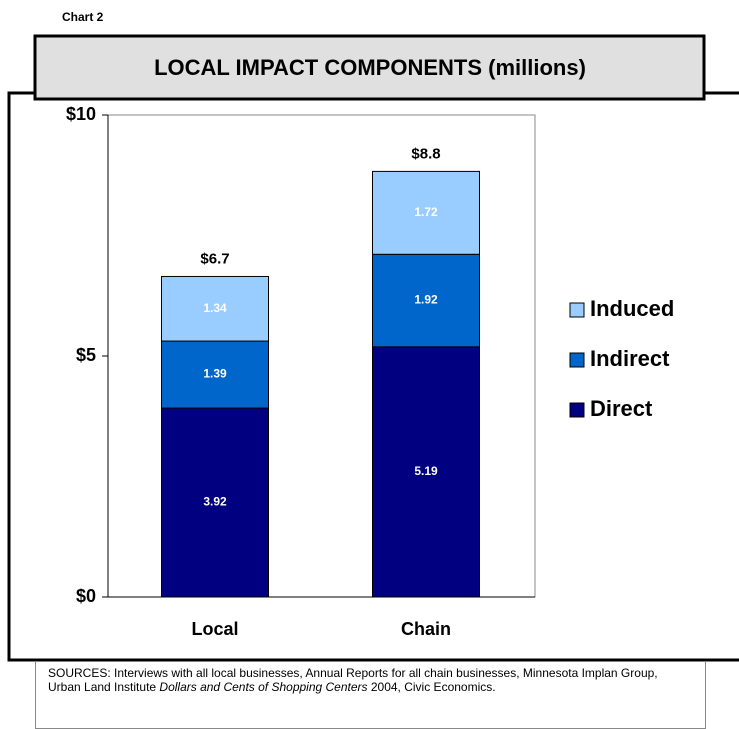 Image resolution: width=739 pixels, height=729 pixels. I want to click on data-label: 1.72, so click(426, 212).